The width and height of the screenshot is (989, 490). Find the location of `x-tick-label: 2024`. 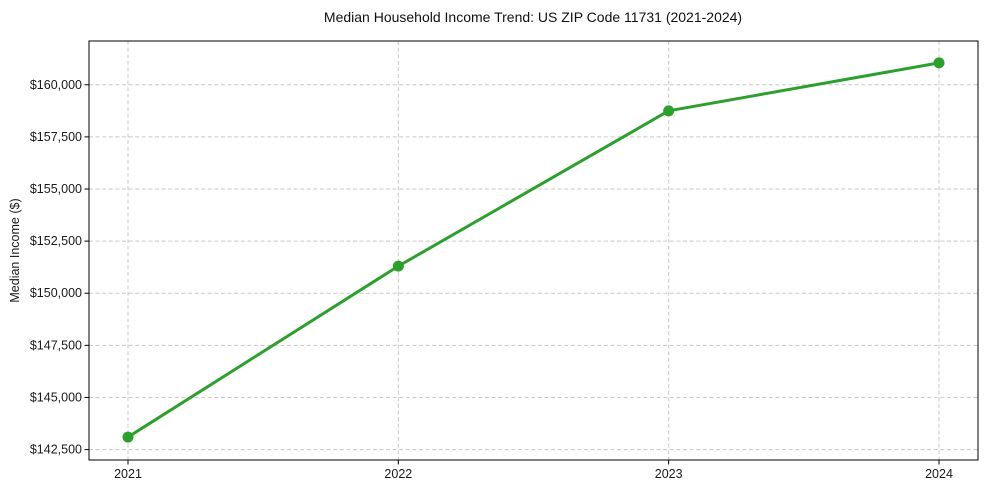

x-tick-label: 2024 is located at coordinates (939, 474).